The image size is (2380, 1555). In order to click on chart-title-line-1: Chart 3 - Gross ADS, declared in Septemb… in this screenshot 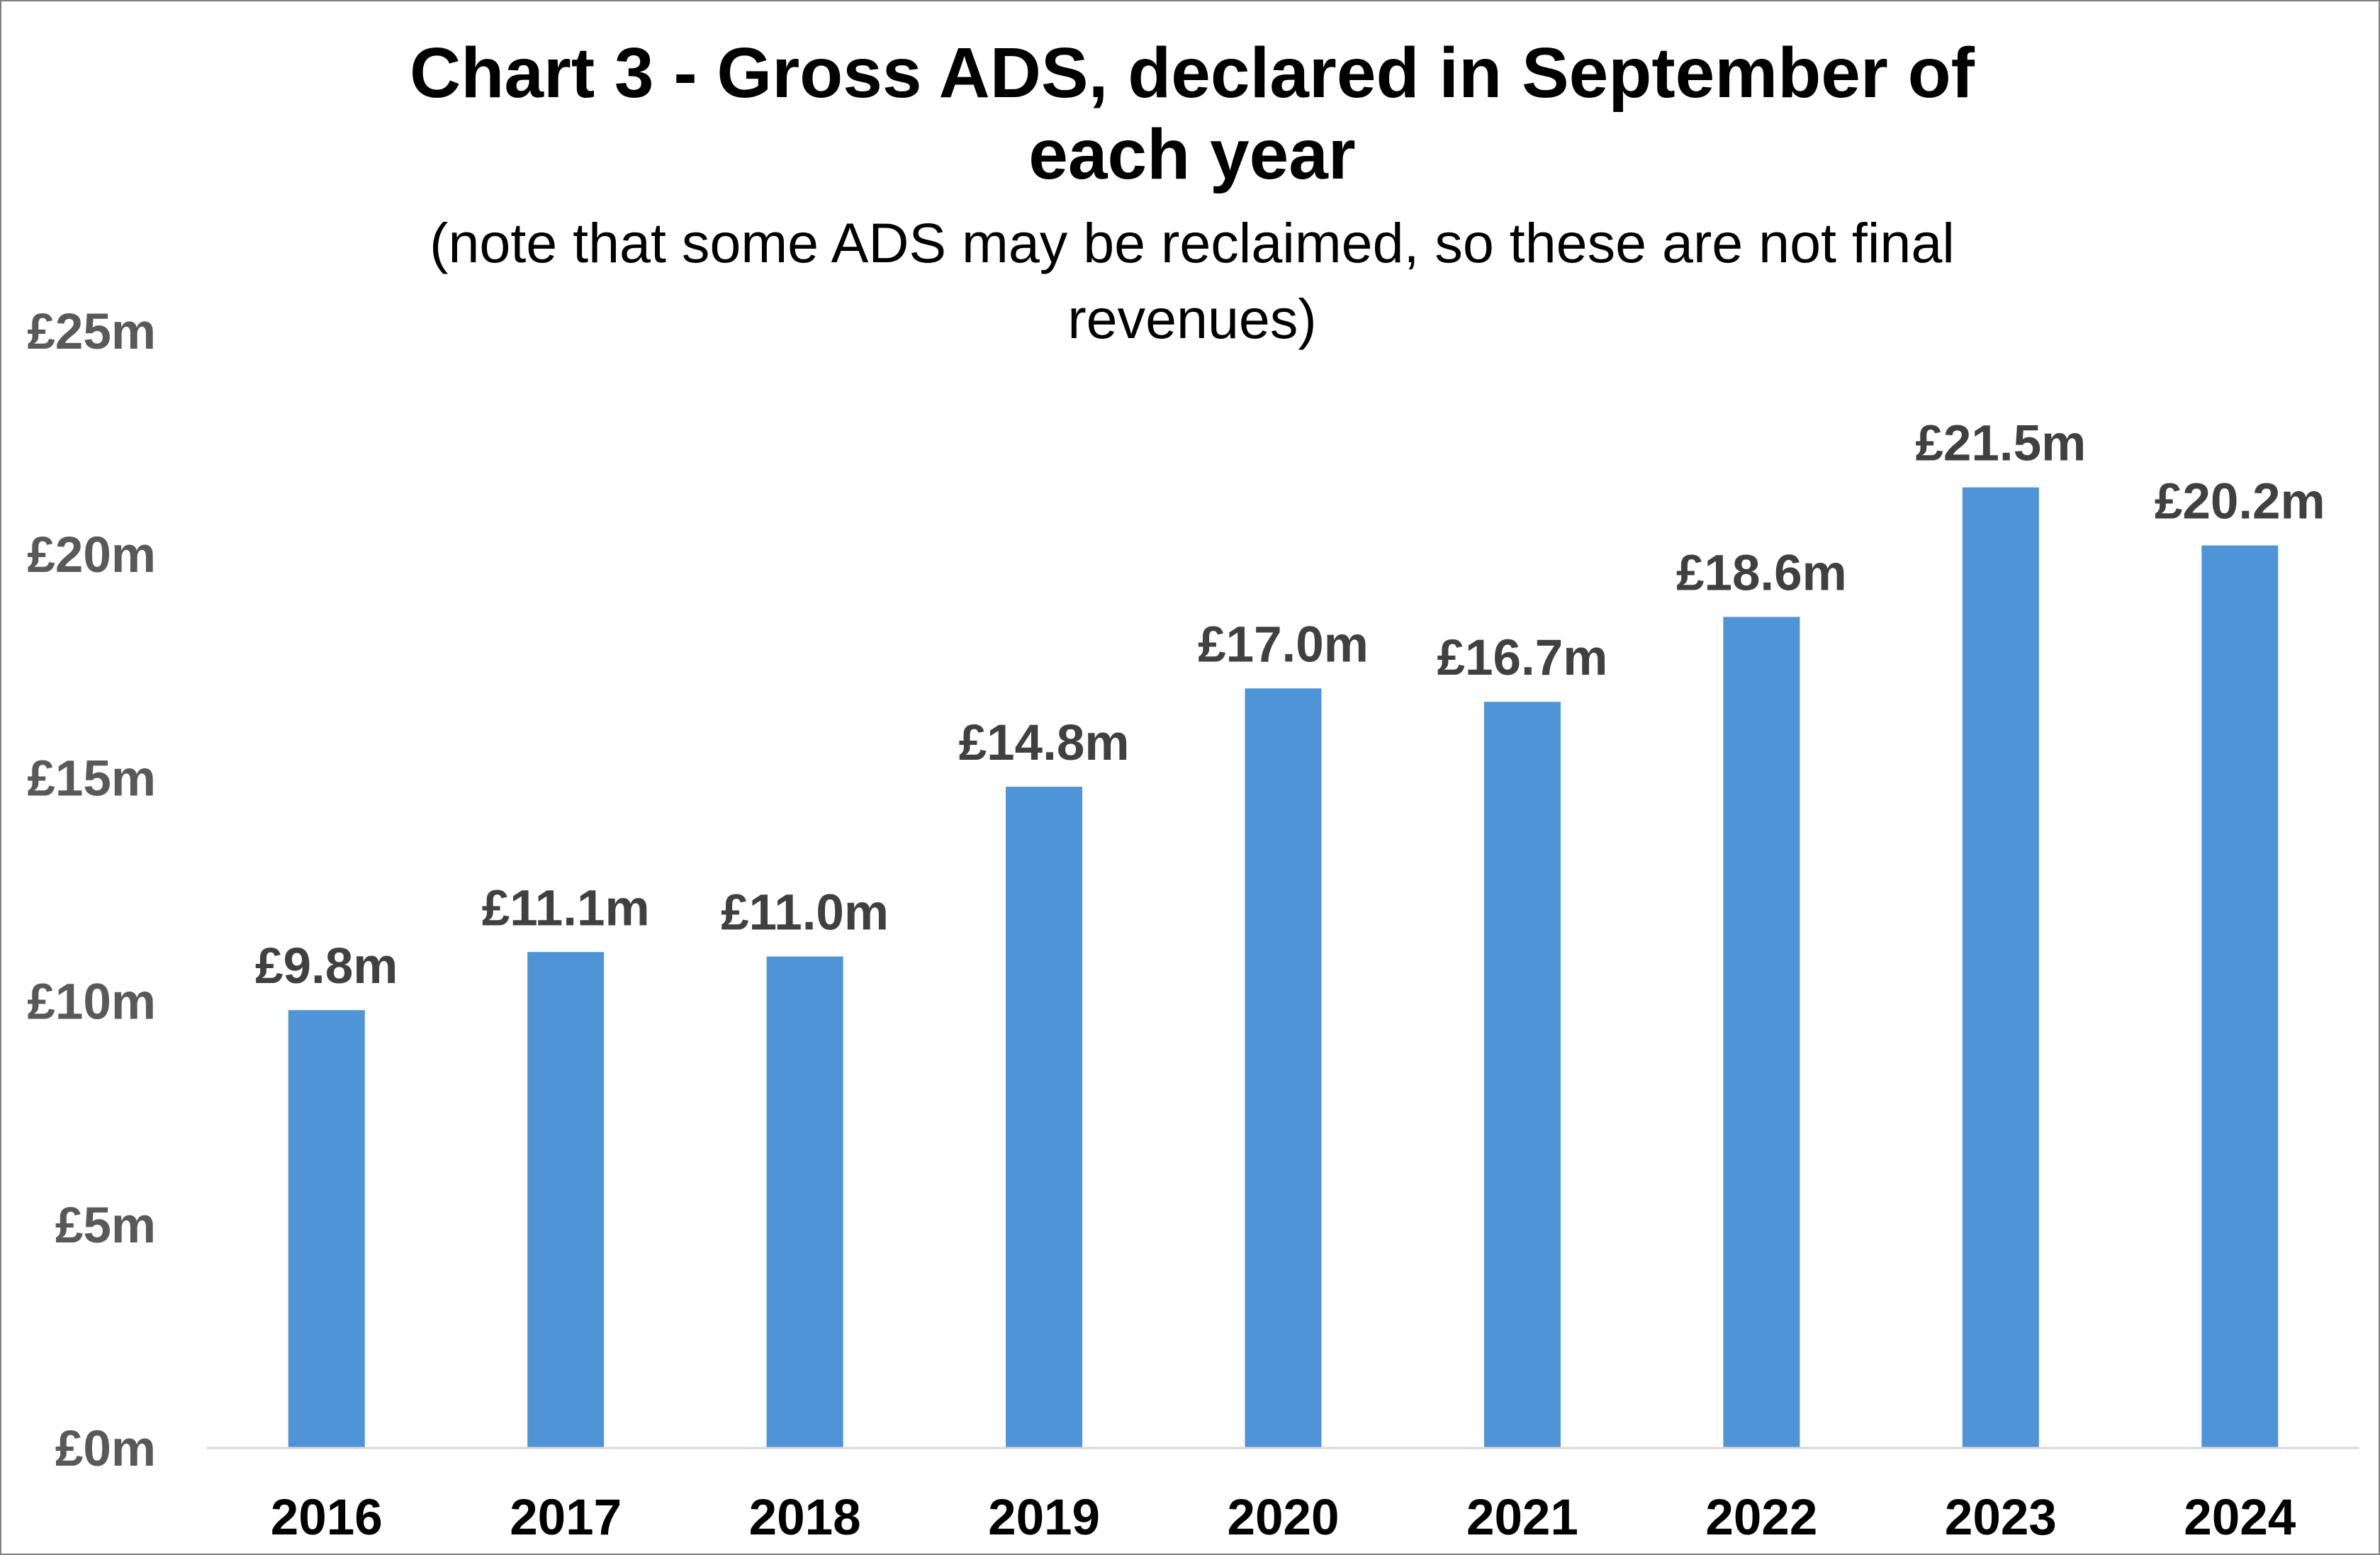, I will do `click(1193, 73)`.